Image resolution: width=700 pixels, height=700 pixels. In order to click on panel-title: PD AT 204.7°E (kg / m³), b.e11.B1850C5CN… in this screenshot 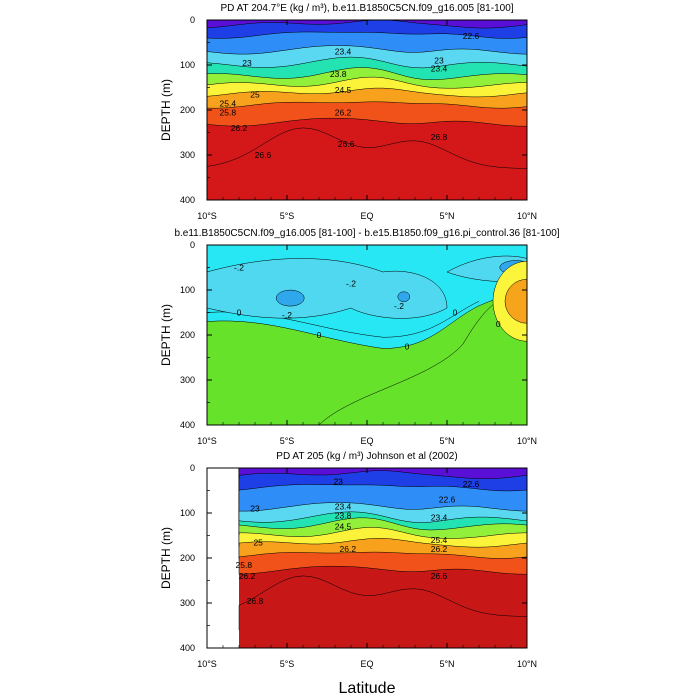, I will do `click(366, 8)`.